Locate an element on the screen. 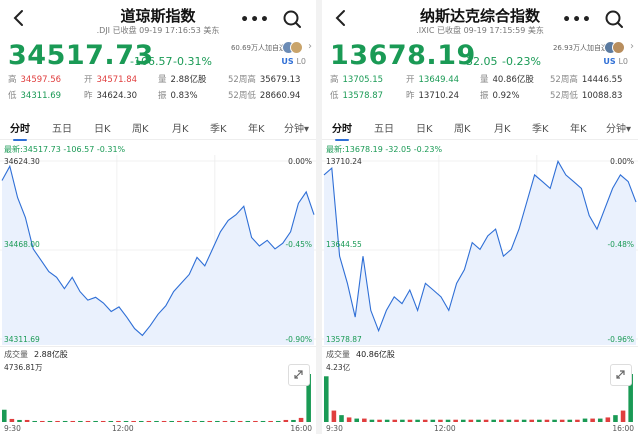 Image resolution: width=640 pixels, height=434 pixels. prev-value: 34624.30 is located at coordinates (117, 96).